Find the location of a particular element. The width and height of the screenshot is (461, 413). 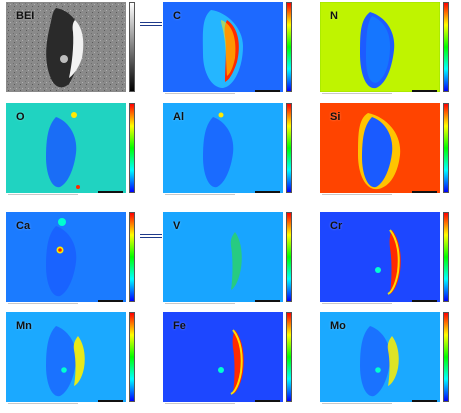

c-colorbar is located at coordinates (289, 47).